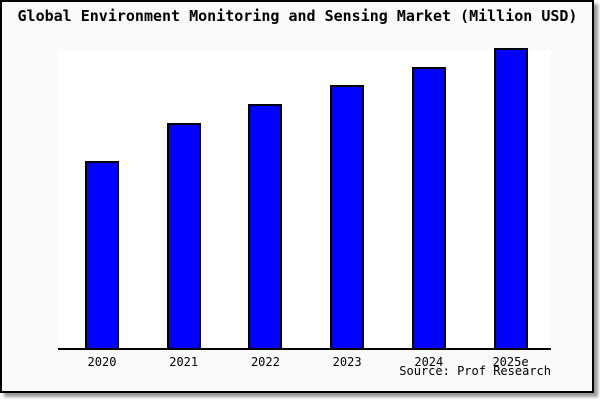 The image size is (600, 400). What do you see at coordinates (475, 371) in the screenshot?
I see `source-note: Source: Prof Research` at bounding box center [475, 371].